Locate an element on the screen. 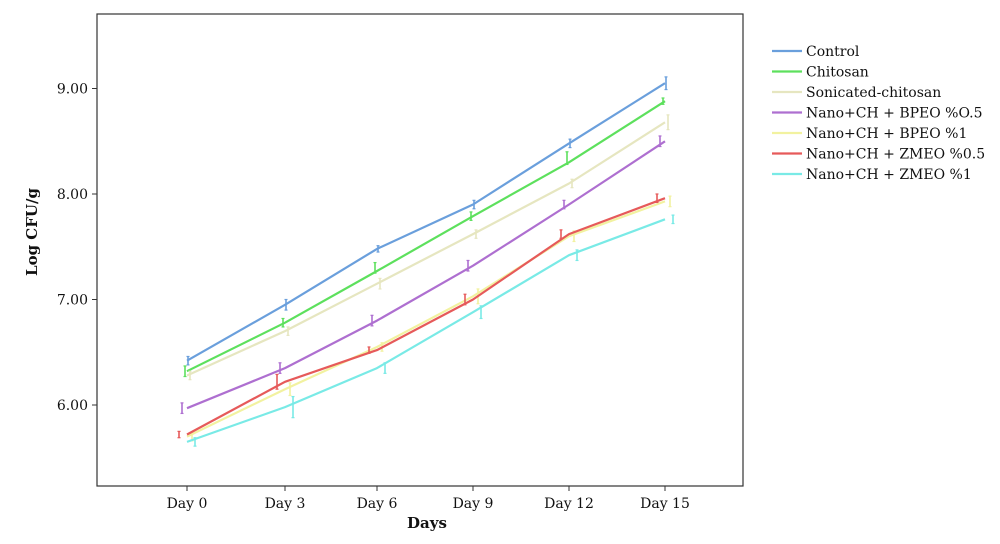 This screenshot has width=1000, height=544. y-axis-title: Log CFU/g is located at coordinates (32, 232).